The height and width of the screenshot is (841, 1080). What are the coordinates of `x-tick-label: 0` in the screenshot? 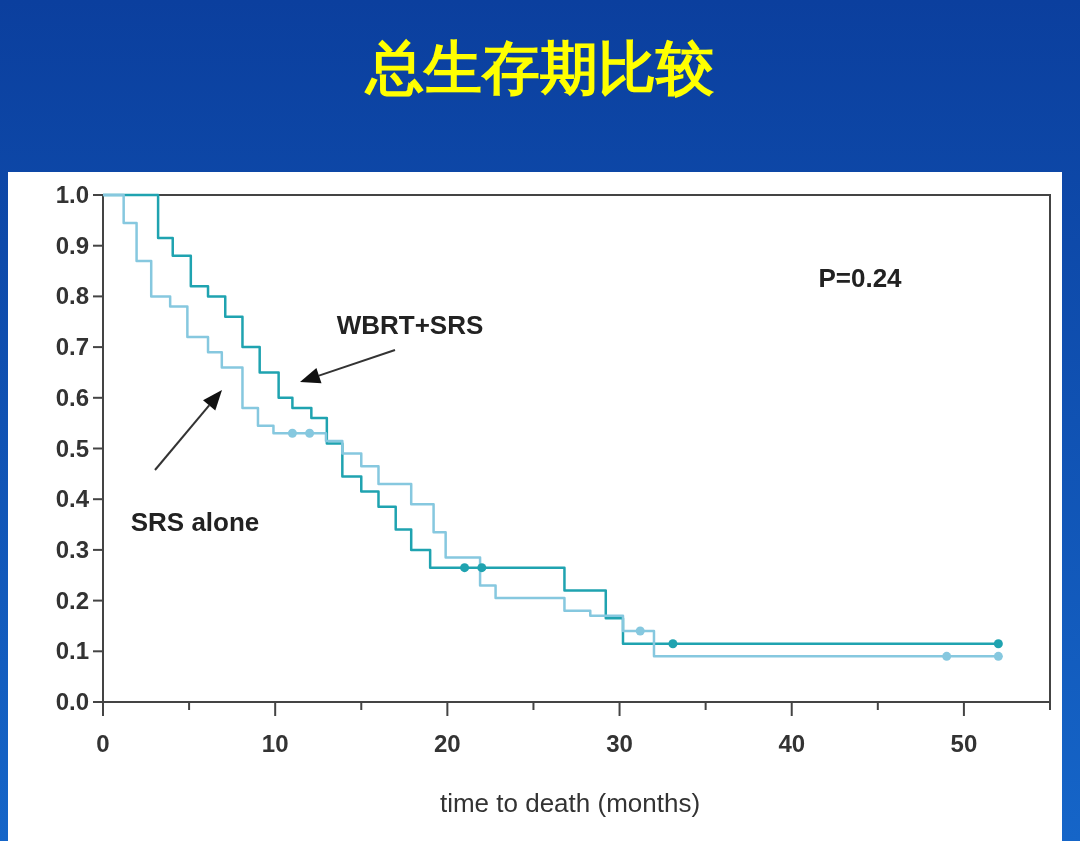 It's located at (103, 743).